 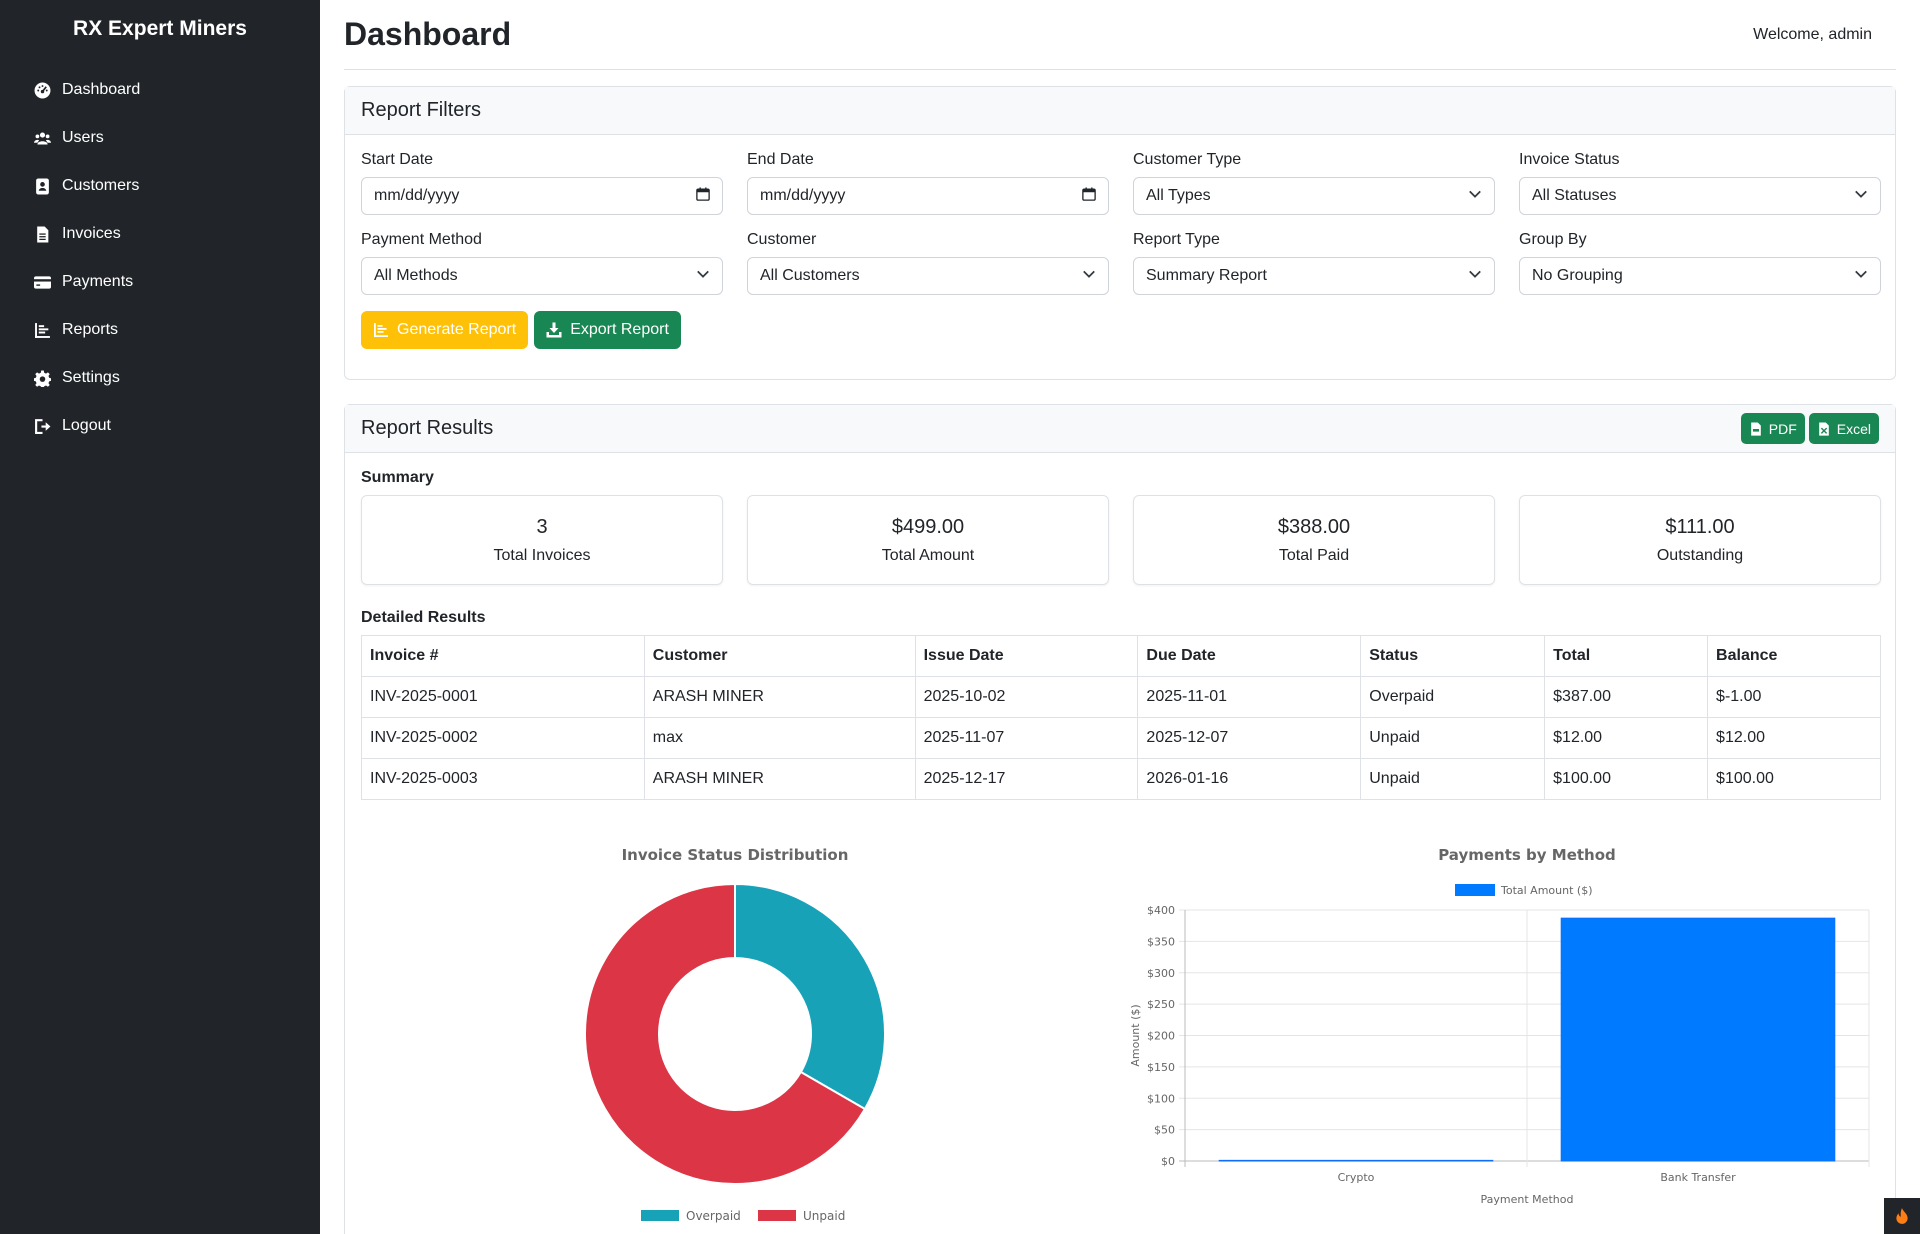 I want to click on end-date-input: mm/dd/yyyy, so click(x=928, y=196).